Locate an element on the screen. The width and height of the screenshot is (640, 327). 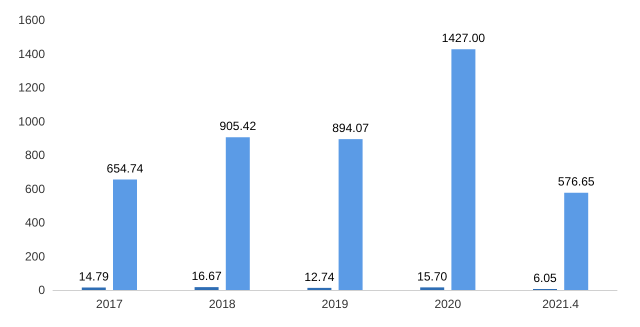
y-tick-label: 1200 is located at coordinates (32, 87).